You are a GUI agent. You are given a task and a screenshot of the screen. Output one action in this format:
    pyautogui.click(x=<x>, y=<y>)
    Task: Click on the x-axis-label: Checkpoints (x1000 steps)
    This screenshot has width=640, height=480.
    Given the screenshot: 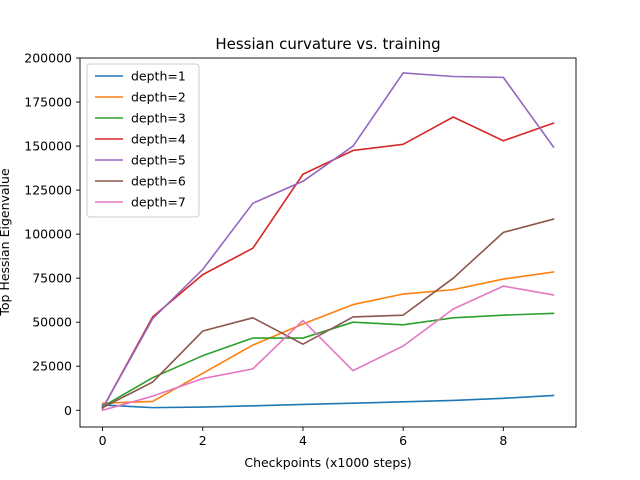 What is the action you would take?
    pyautogui.click(x=327, y=462)
    